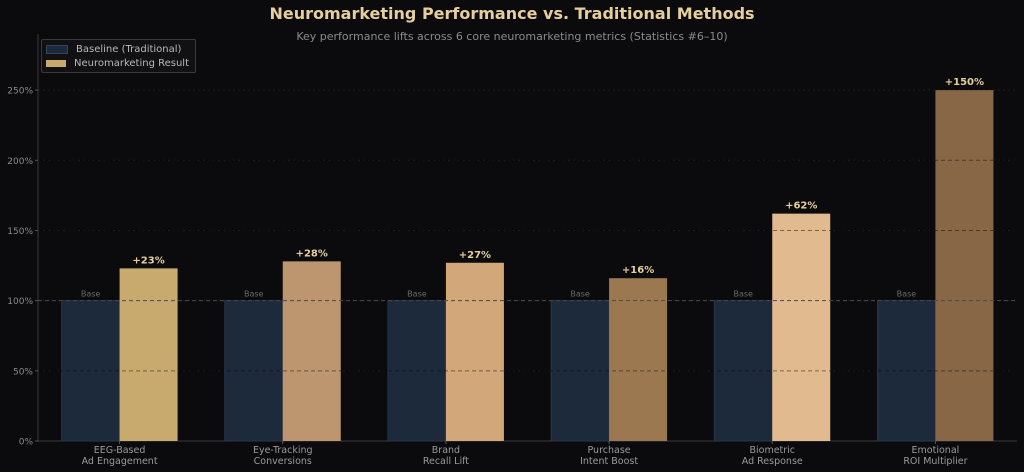  What do you see at coordinates (312, 253) in the screenshot?
I see `data-label: +28%` at bounding box center [312, 253].